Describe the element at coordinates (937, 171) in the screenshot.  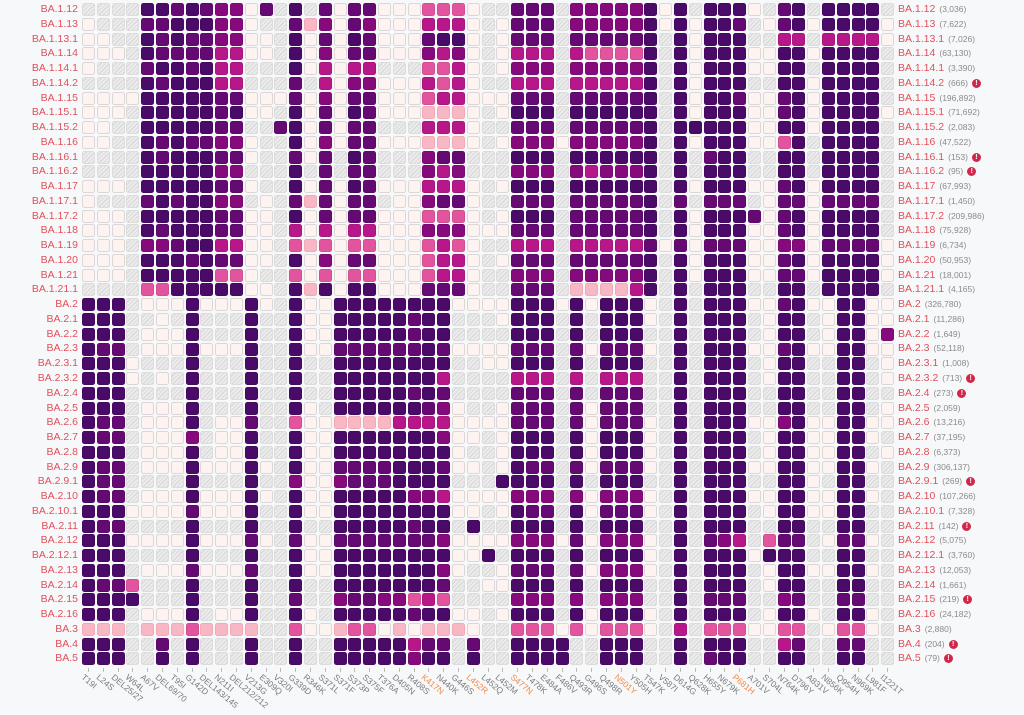
I see `row-label-right: BA.1.16.2 (95)!` at that location.